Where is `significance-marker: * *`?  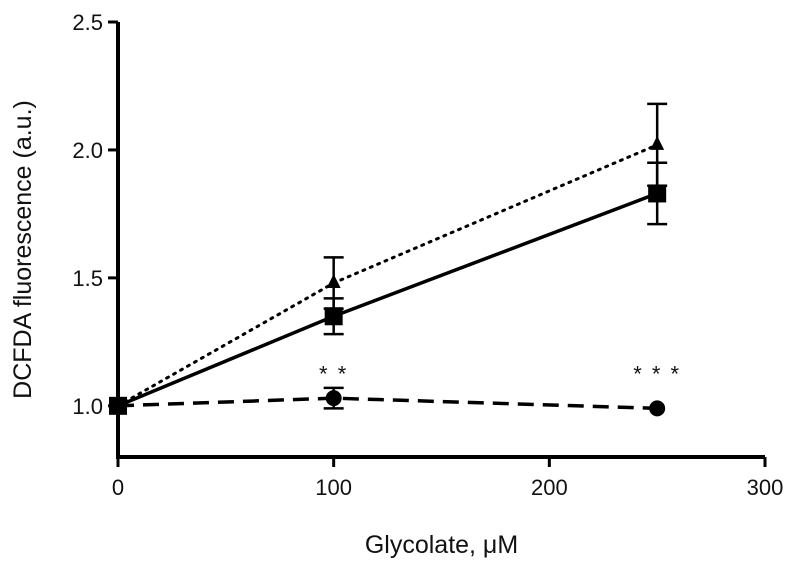
significance-marker: * * is located at coordinates (333, 373).